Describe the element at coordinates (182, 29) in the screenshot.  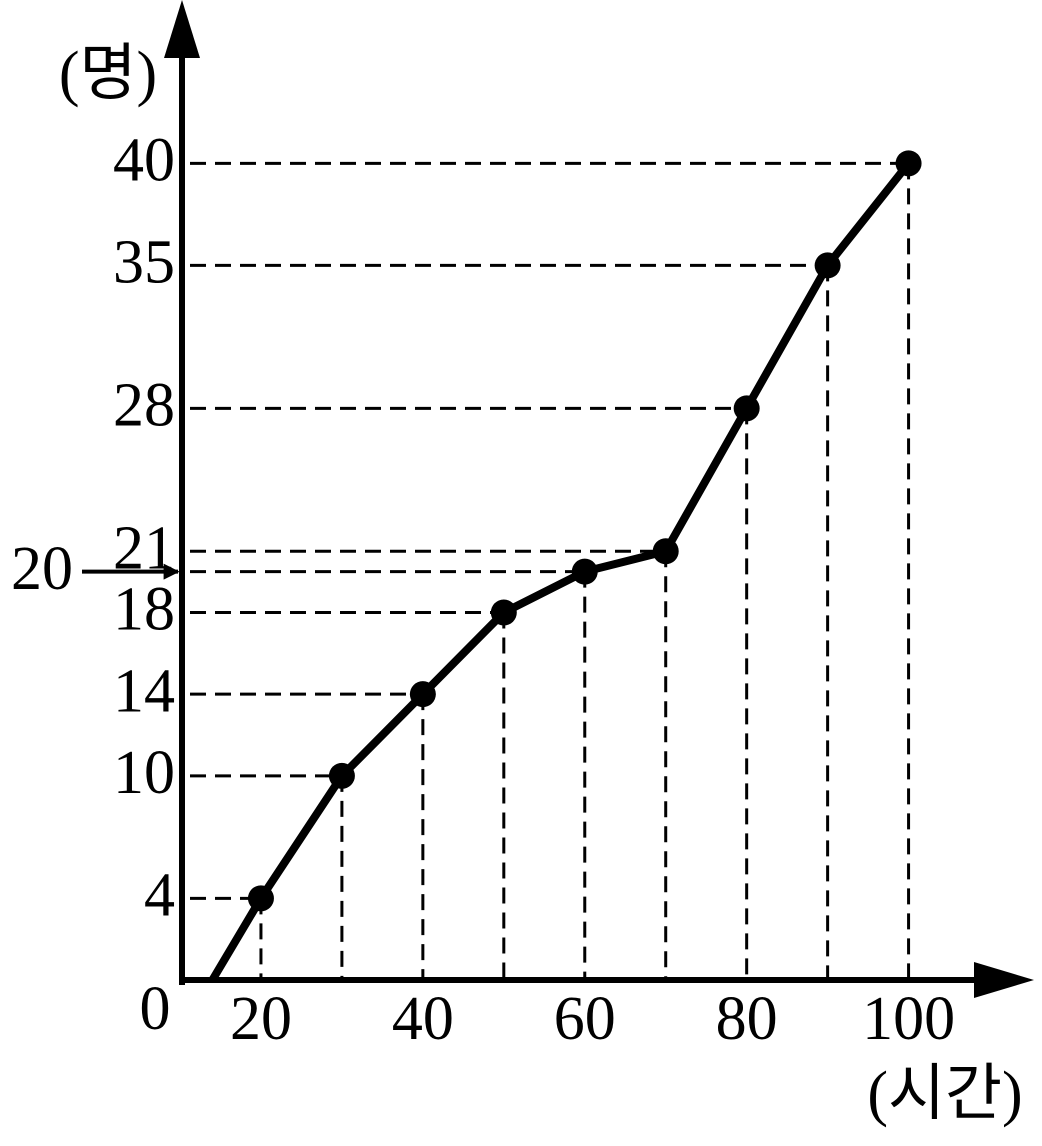
I see `y-axis-arrow` at that location.